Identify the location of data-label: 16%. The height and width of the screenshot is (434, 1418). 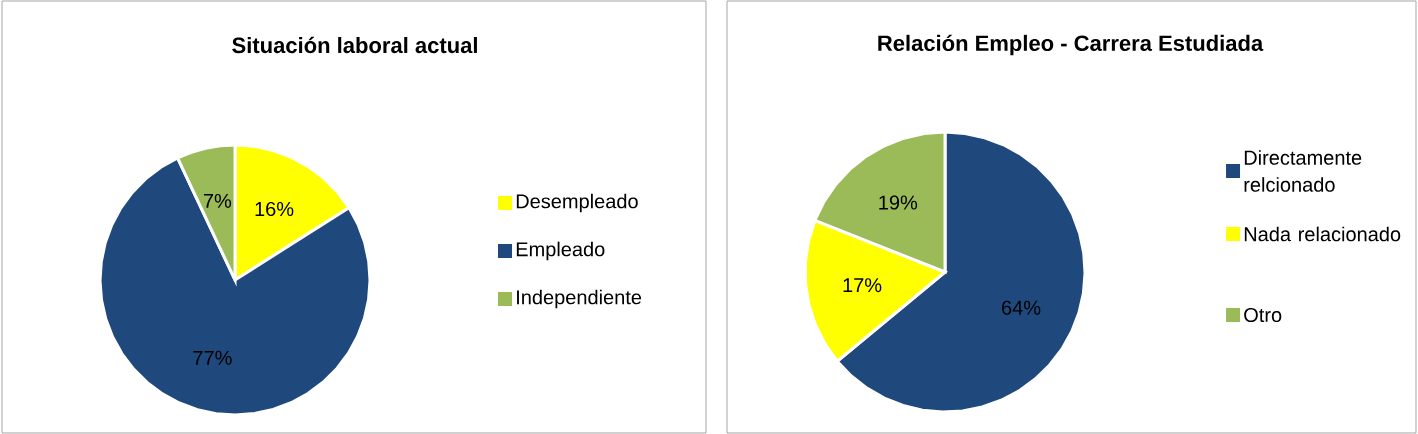
(274, 209).